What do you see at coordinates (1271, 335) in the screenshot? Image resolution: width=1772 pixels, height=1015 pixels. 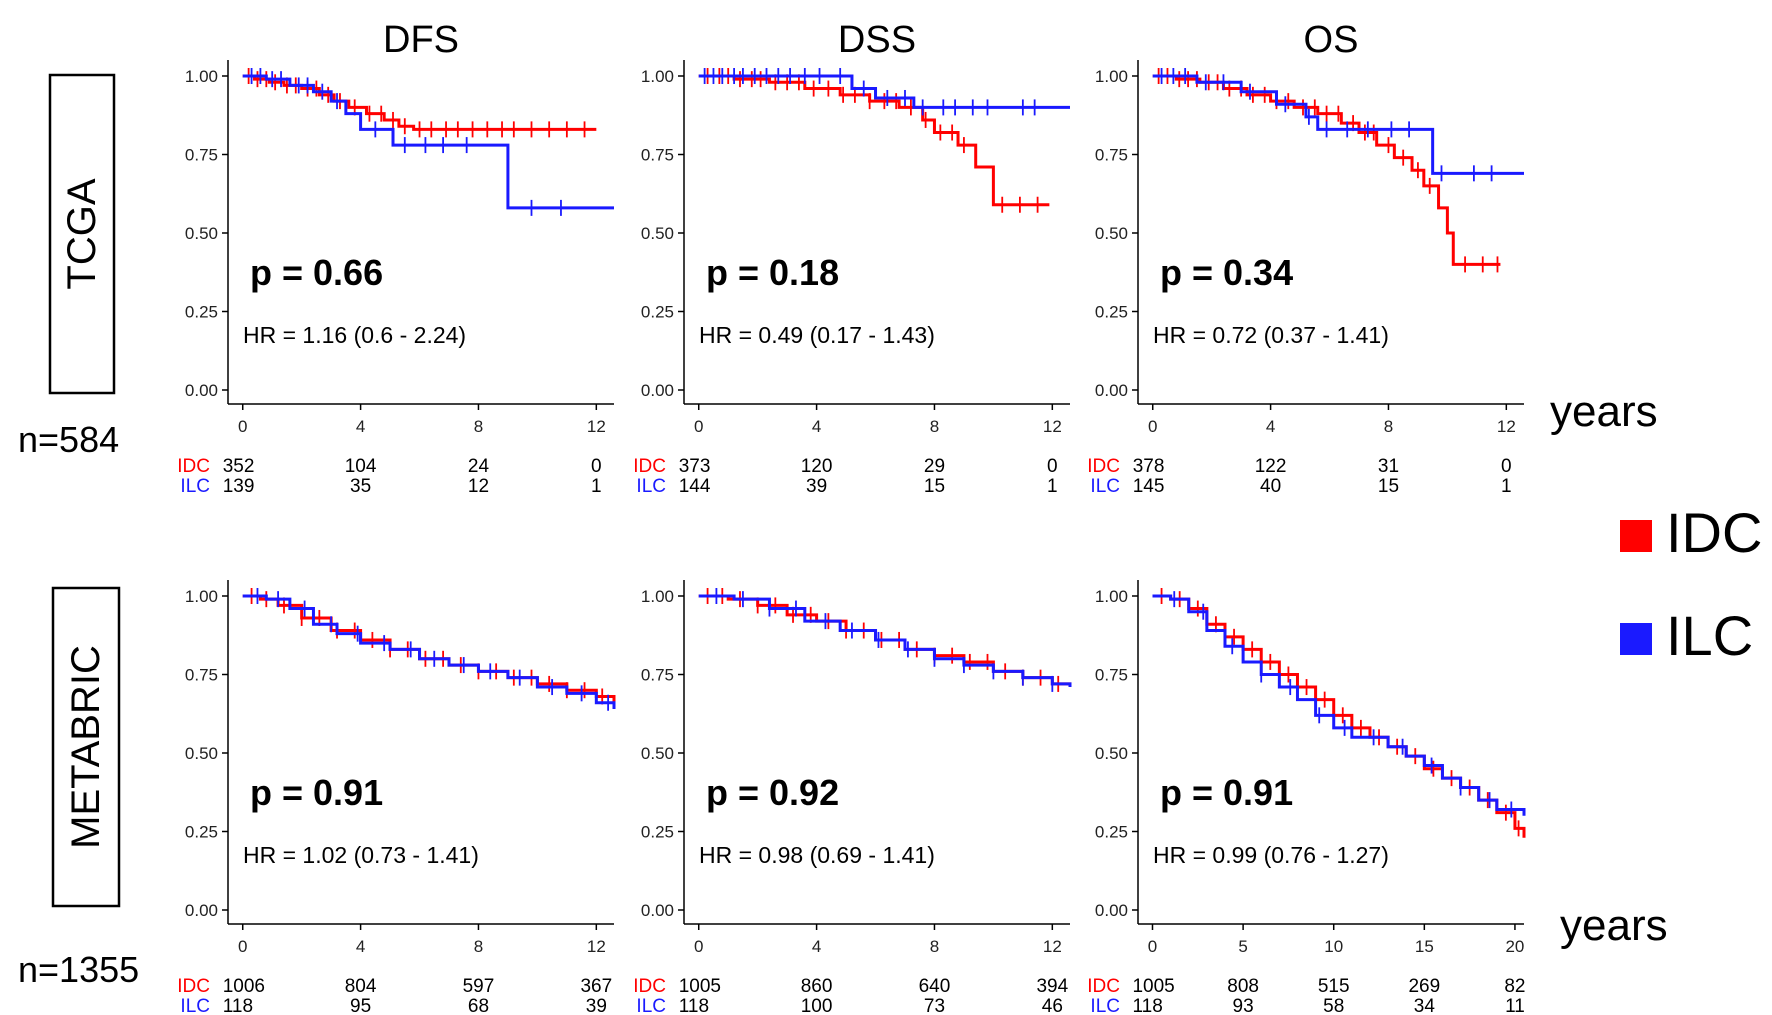 I see `hazard-ratio-label: HR = 0.72 (0.37 - 1.41)` at bounding box center [1271, 335].